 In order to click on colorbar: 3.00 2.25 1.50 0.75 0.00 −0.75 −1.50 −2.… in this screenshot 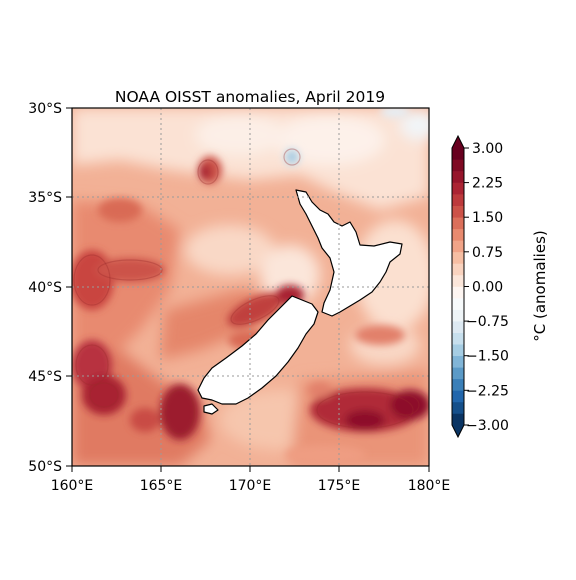, I will do `click(500, 286)`.